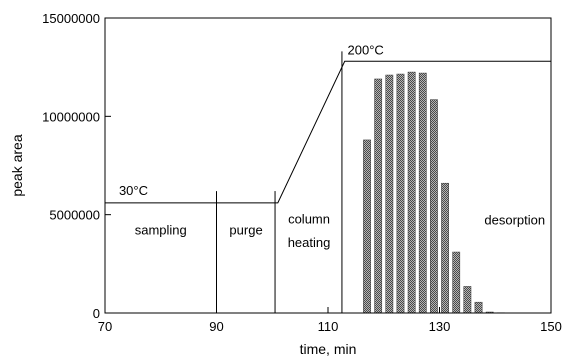 This screenshot has width=566, height=360. What do you see at coordinates (161, 229) in the screenshot?
I see `chart-annotation: sampling` at bounding box center [161, 229].